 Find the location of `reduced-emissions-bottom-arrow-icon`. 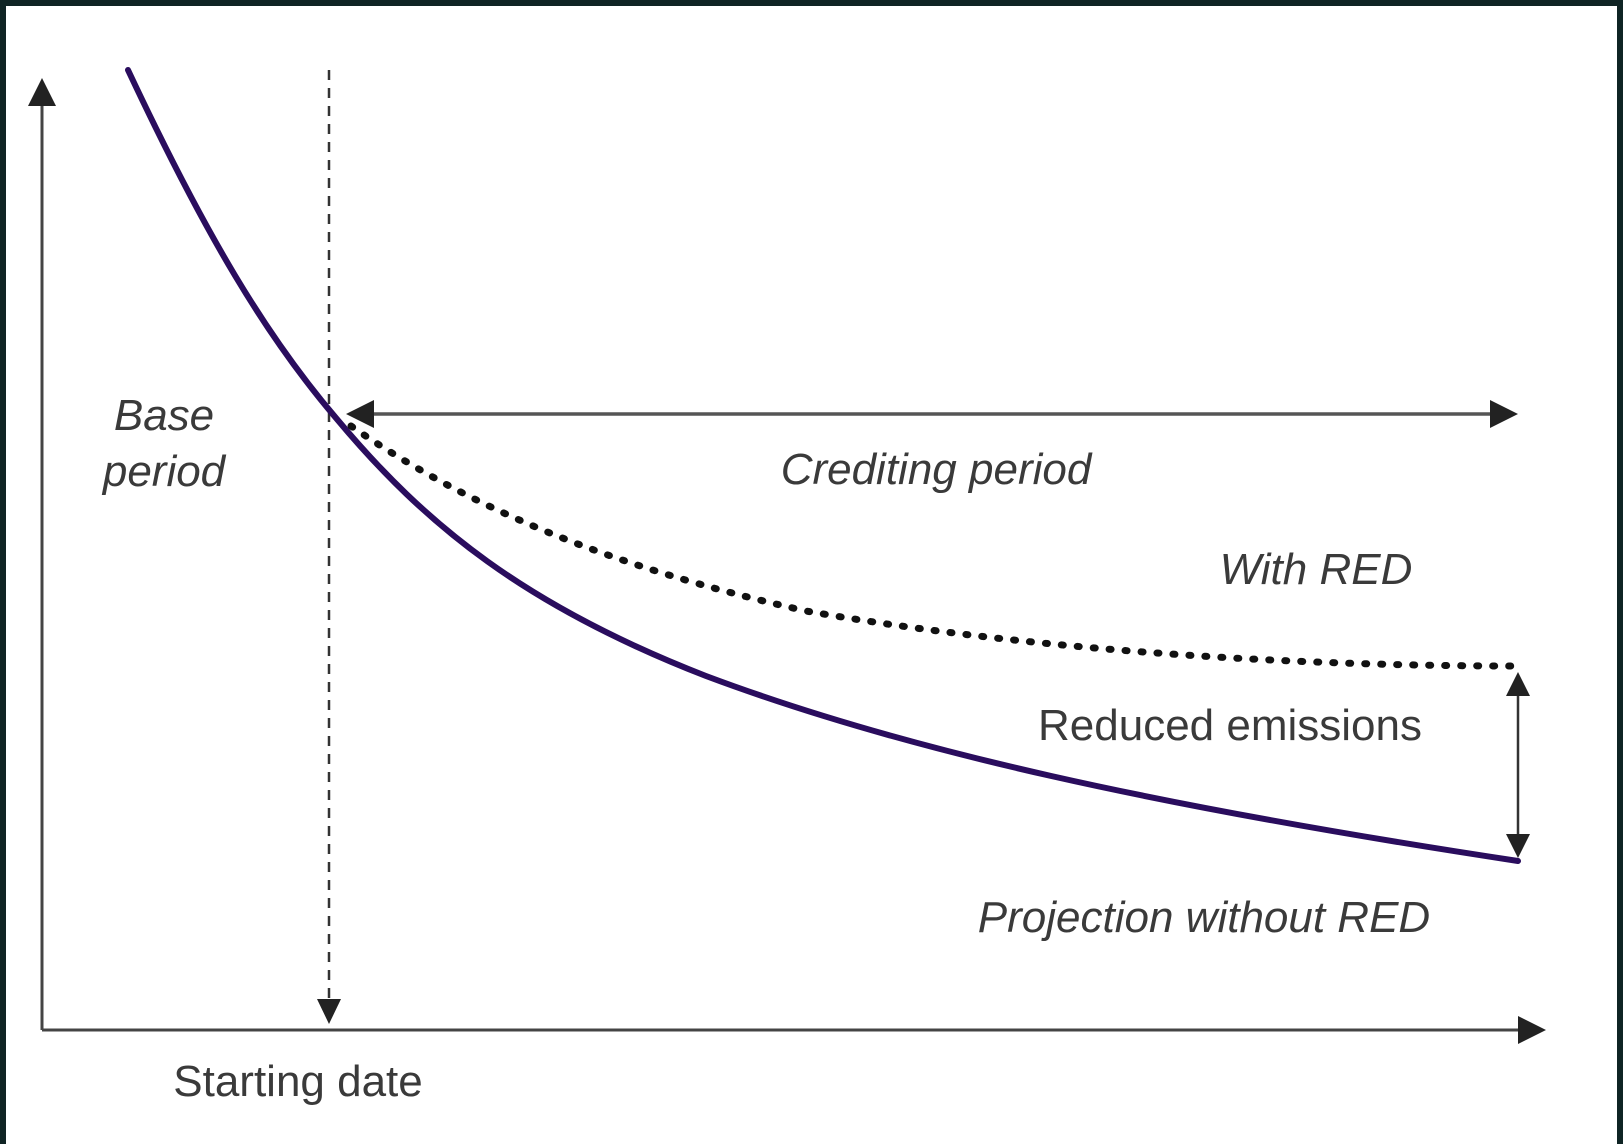

reduced-emissions-bottom-arrow-icon is located at coordinates (1518, 846).